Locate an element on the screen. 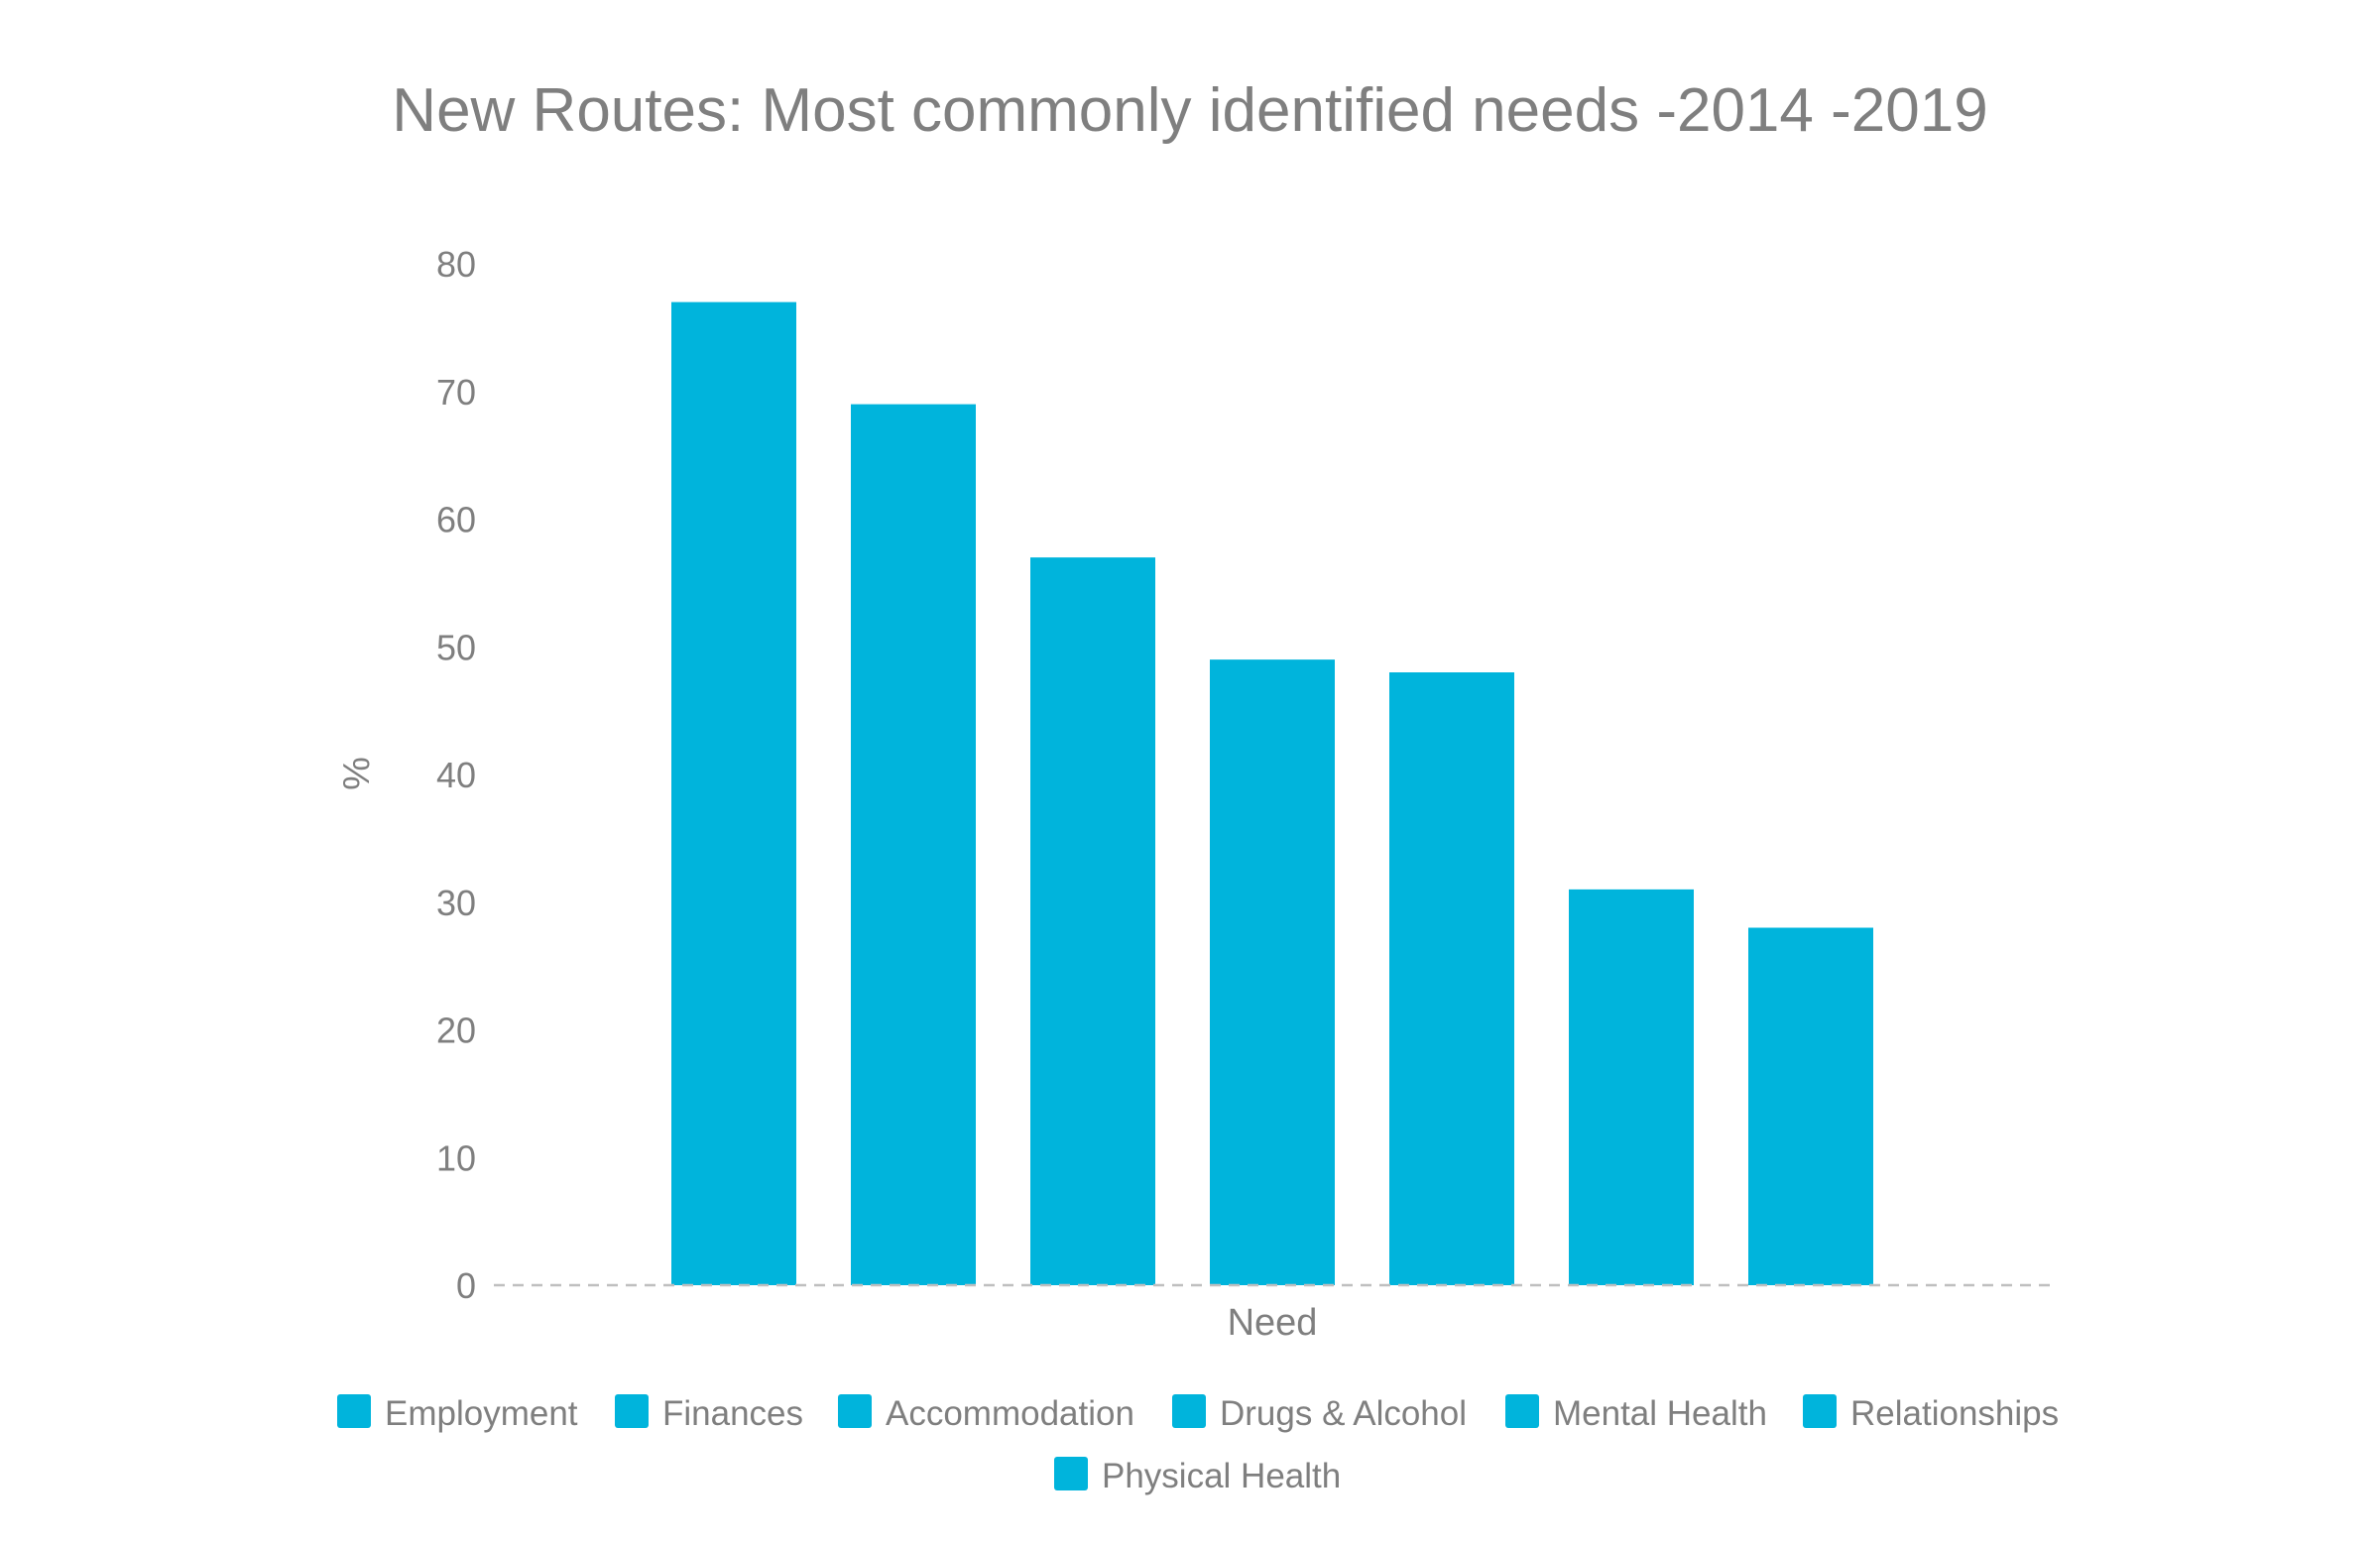 The width and height of the screenshot is (2380, 1547). y-tick-label: 70 is located at coordinates (456, 392).